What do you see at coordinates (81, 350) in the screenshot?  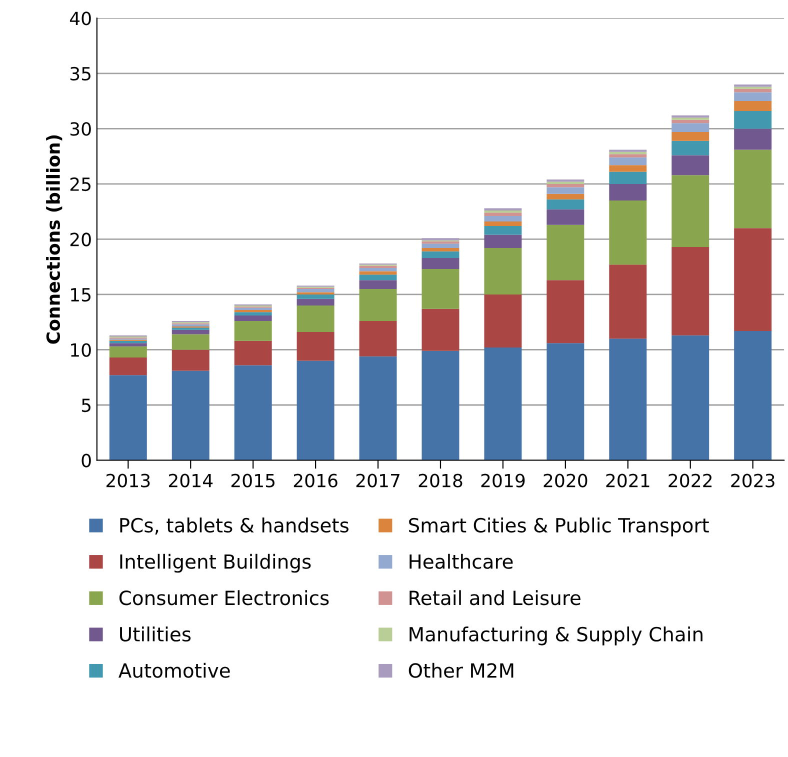 I see `y-tick-label: 10` at bounding box center [81, 350].